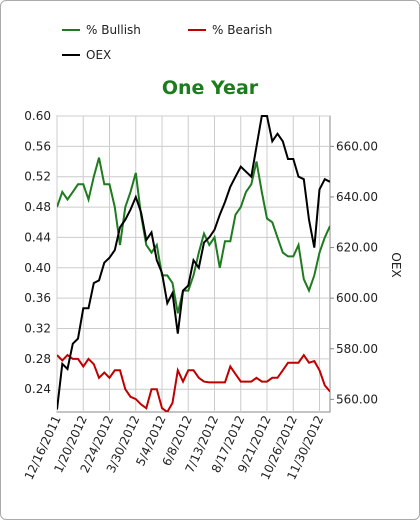  Describe the element at coordinates (357, 349) in the screenshot. I see `y2-tick-label: 580.00` at that location.